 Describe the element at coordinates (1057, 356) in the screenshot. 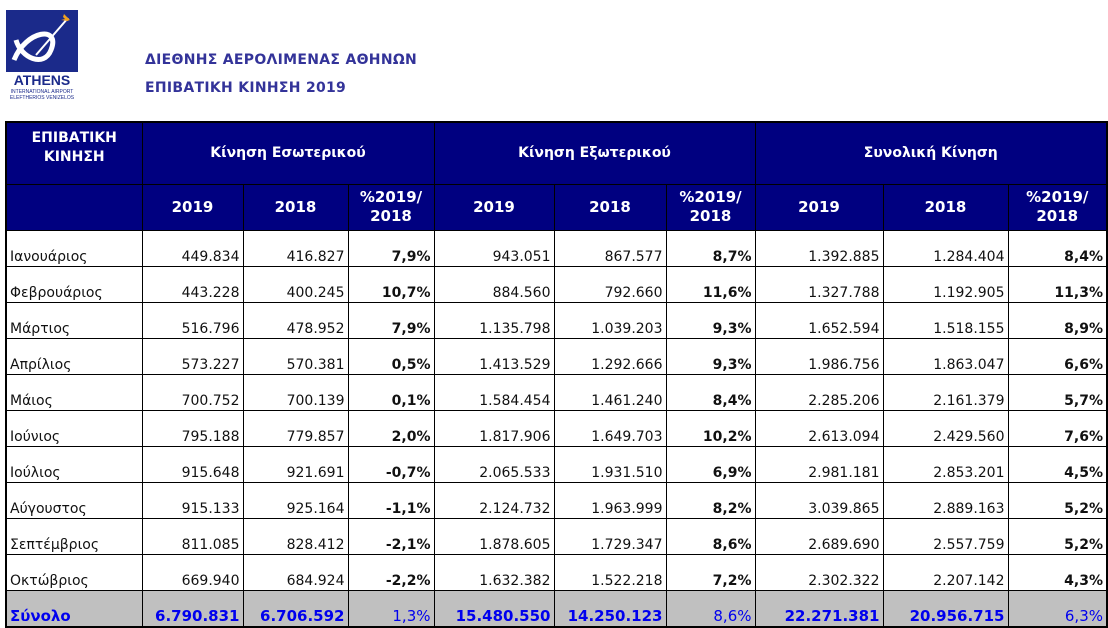

I see `change-cell: 6,6%` at that location.